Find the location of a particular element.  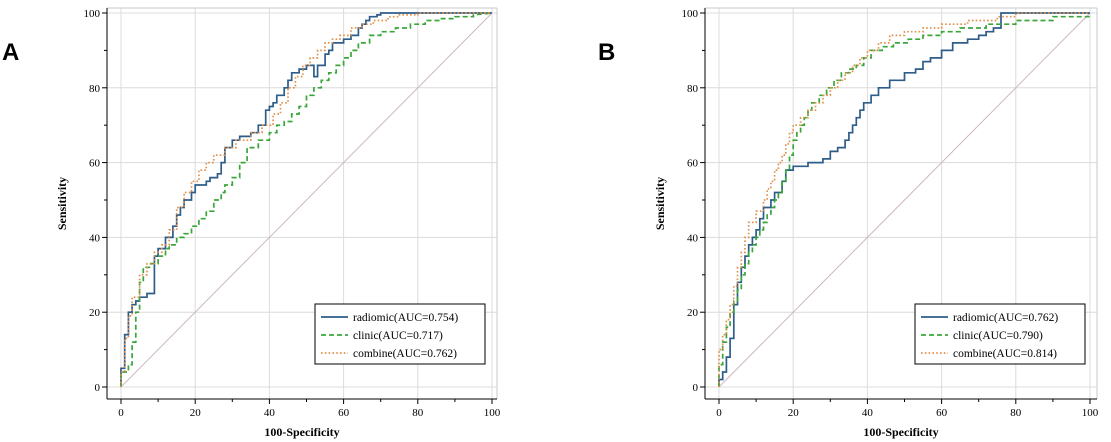

legend-entry-label: clinic(AUC=0.790) is located at coordinates (998, 336).